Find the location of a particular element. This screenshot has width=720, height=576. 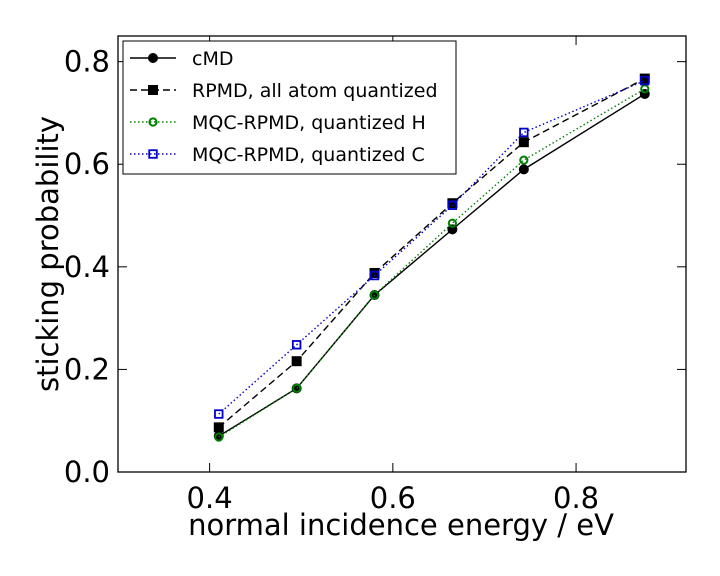

legend-entry: MQC-RPMD, quantized C is located at coordinates (277, 155).